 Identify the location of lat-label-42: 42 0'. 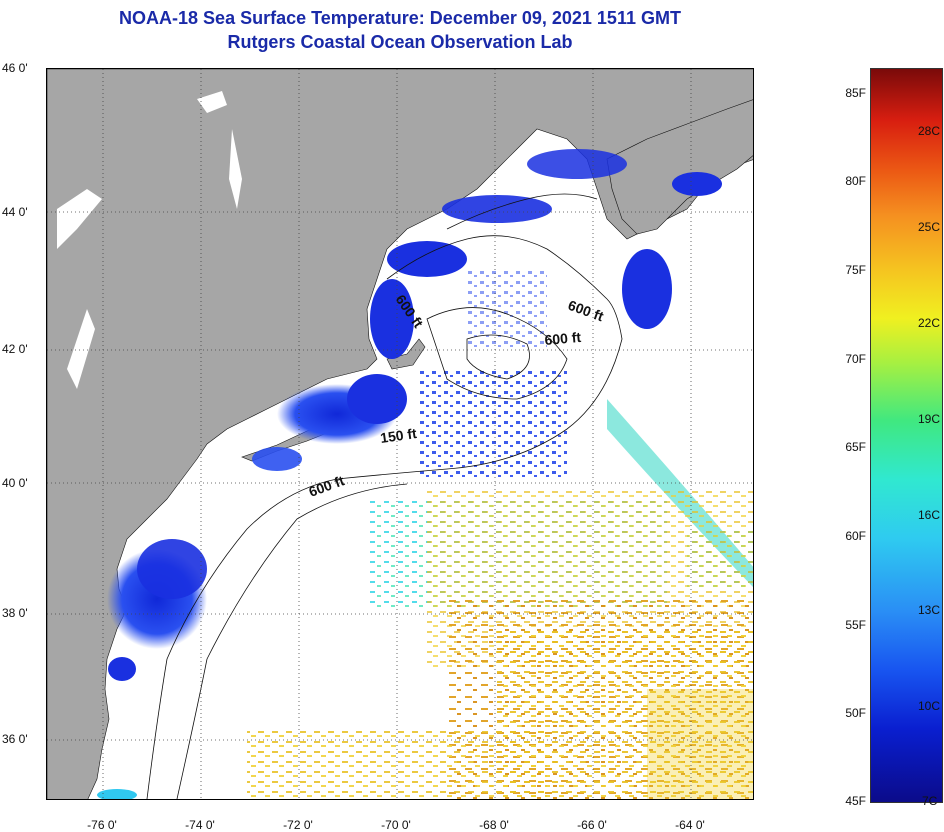
(15, 349).